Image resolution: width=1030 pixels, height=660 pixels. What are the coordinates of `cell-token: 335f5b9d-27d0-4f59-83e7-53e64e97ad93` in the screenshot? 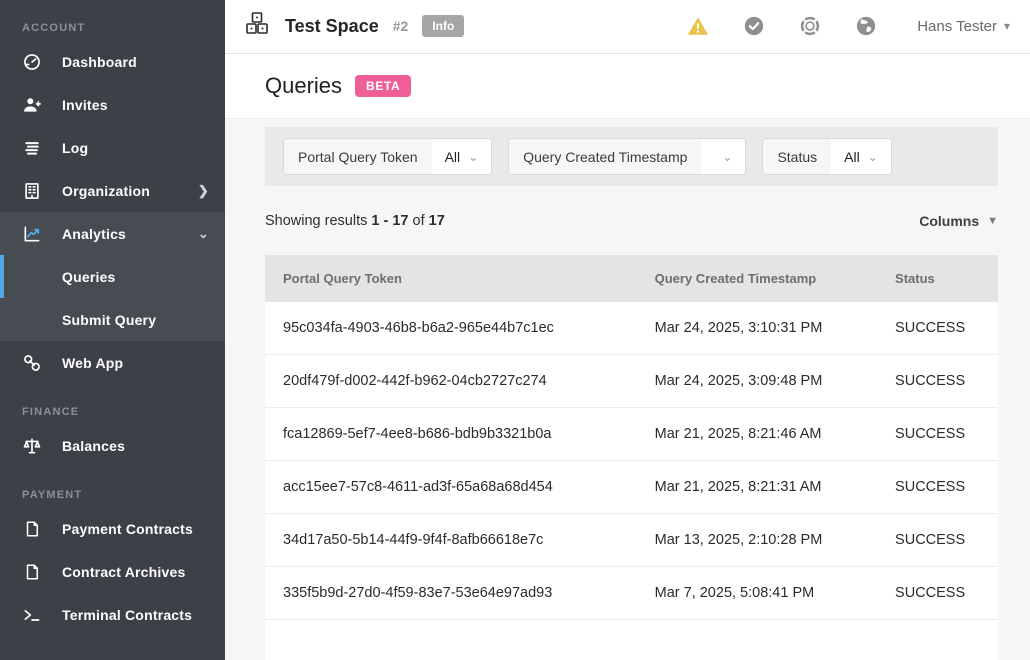 It's located at (418, 593).